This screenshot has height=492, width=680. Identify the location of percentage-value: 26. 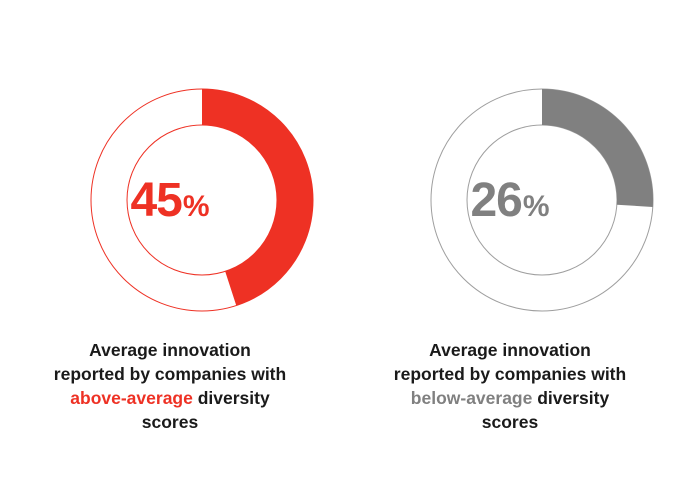
(496, 200).